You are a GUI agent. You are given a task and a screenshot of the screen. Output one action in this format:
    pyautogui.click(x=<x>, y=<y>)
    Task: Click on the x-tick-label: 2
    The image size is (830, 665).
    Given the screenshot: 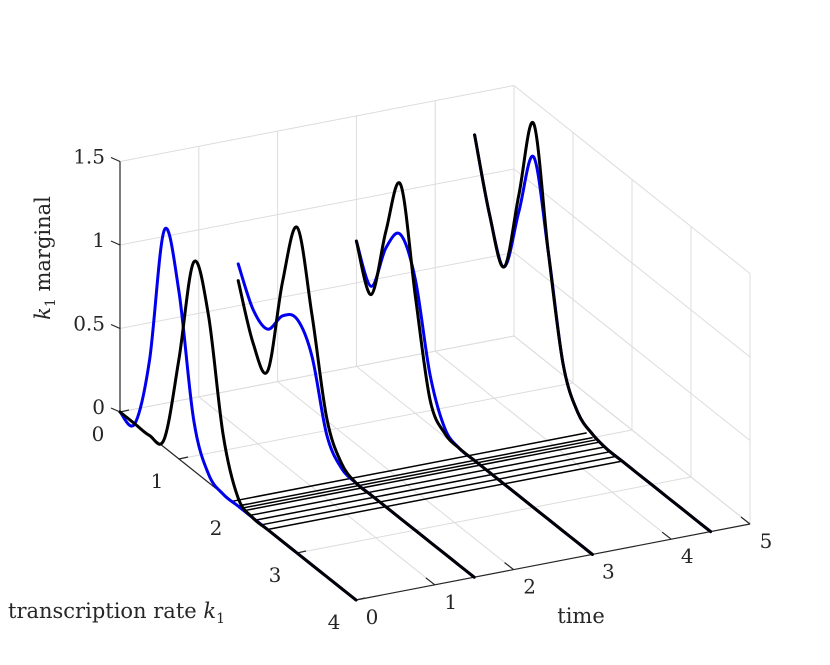 What is the action you would take?
    pyautogui.click(x=529, y=587)
    